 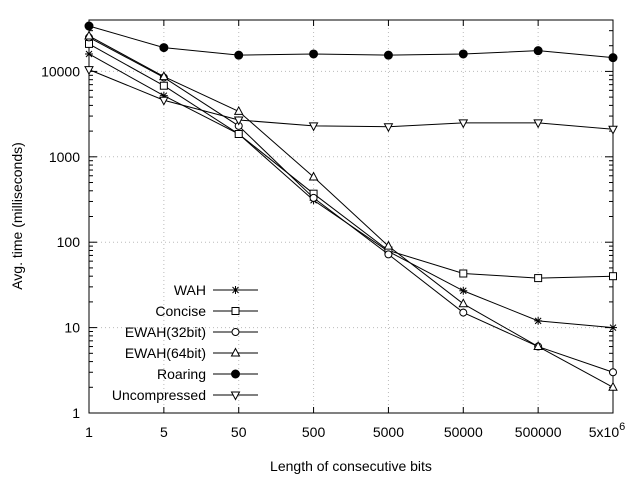 What do you see at coordinates (463, 432) in the screenshot?
I see `x-tick-label: 50000` at bounding box center [463, 432].